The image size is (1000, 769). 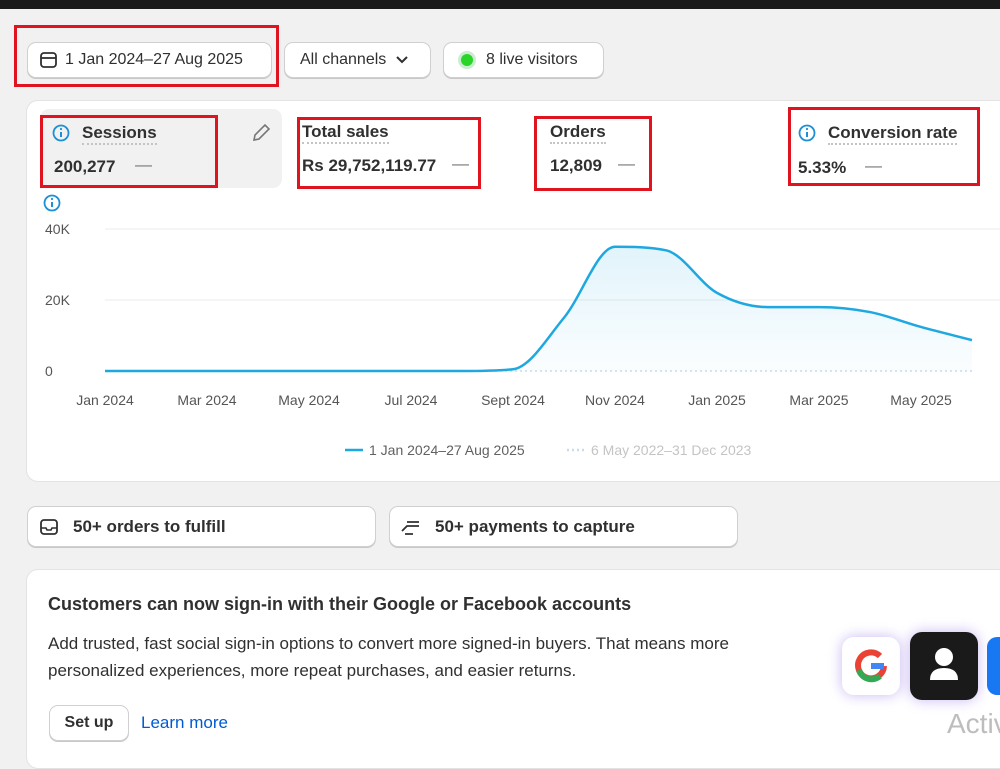 I want to click on x-tick-label: Mar 2025, so click(x=818, y=400).